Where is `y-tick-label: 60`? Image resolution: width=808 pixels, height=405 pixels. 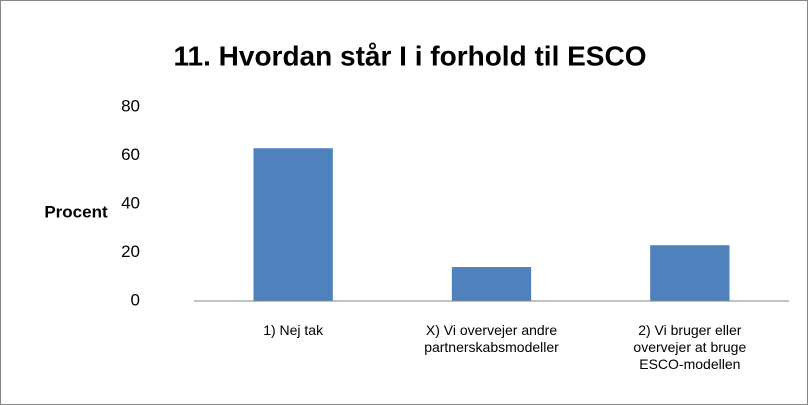
y-tick-label: 60 is located at coordinates (130, 154).